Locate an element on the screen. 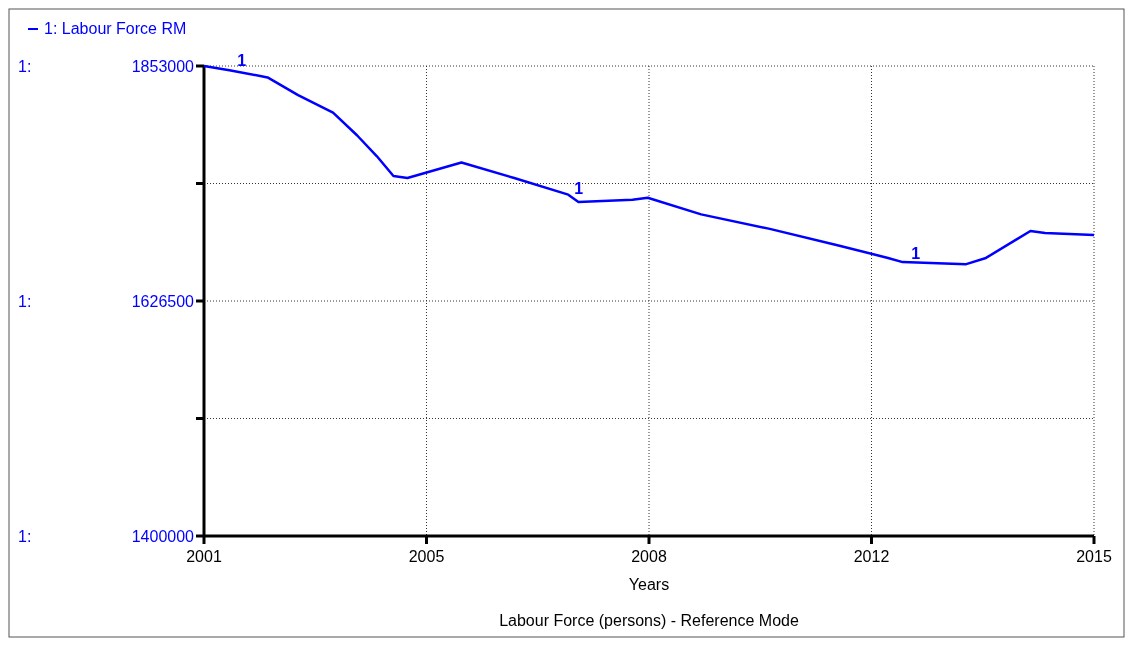 The height and width of the screenshot is (646, 1133). y-tick-label: 1626500 is located at coordinates (163, 301).